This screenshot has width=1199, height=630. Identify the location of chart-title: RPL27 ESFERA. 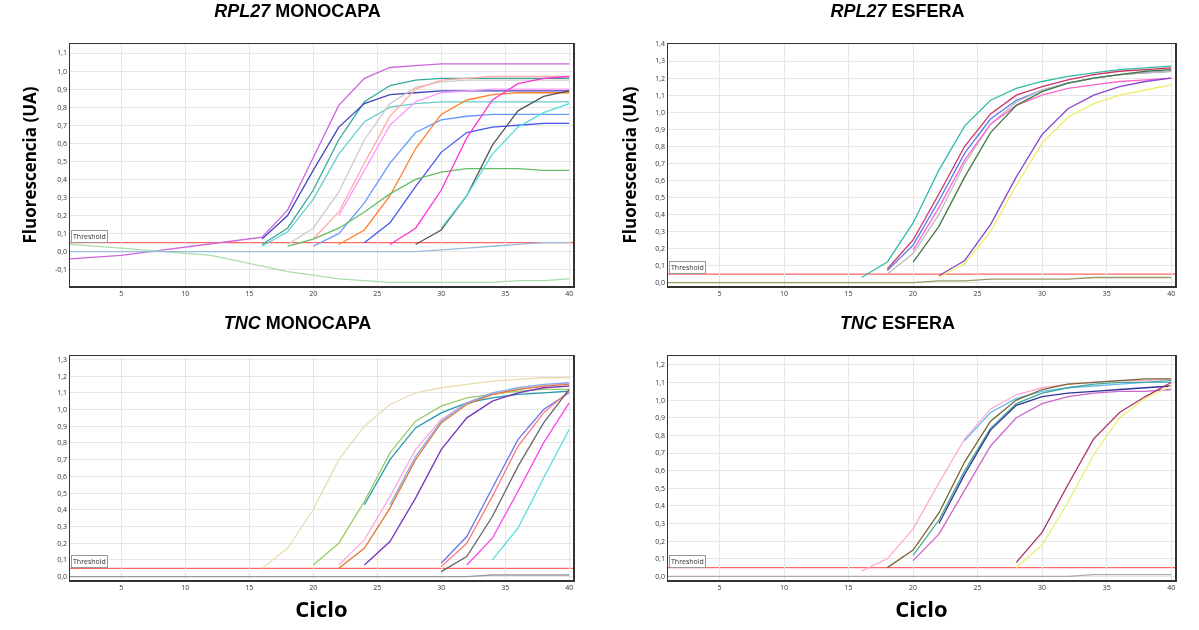
(897, 11).